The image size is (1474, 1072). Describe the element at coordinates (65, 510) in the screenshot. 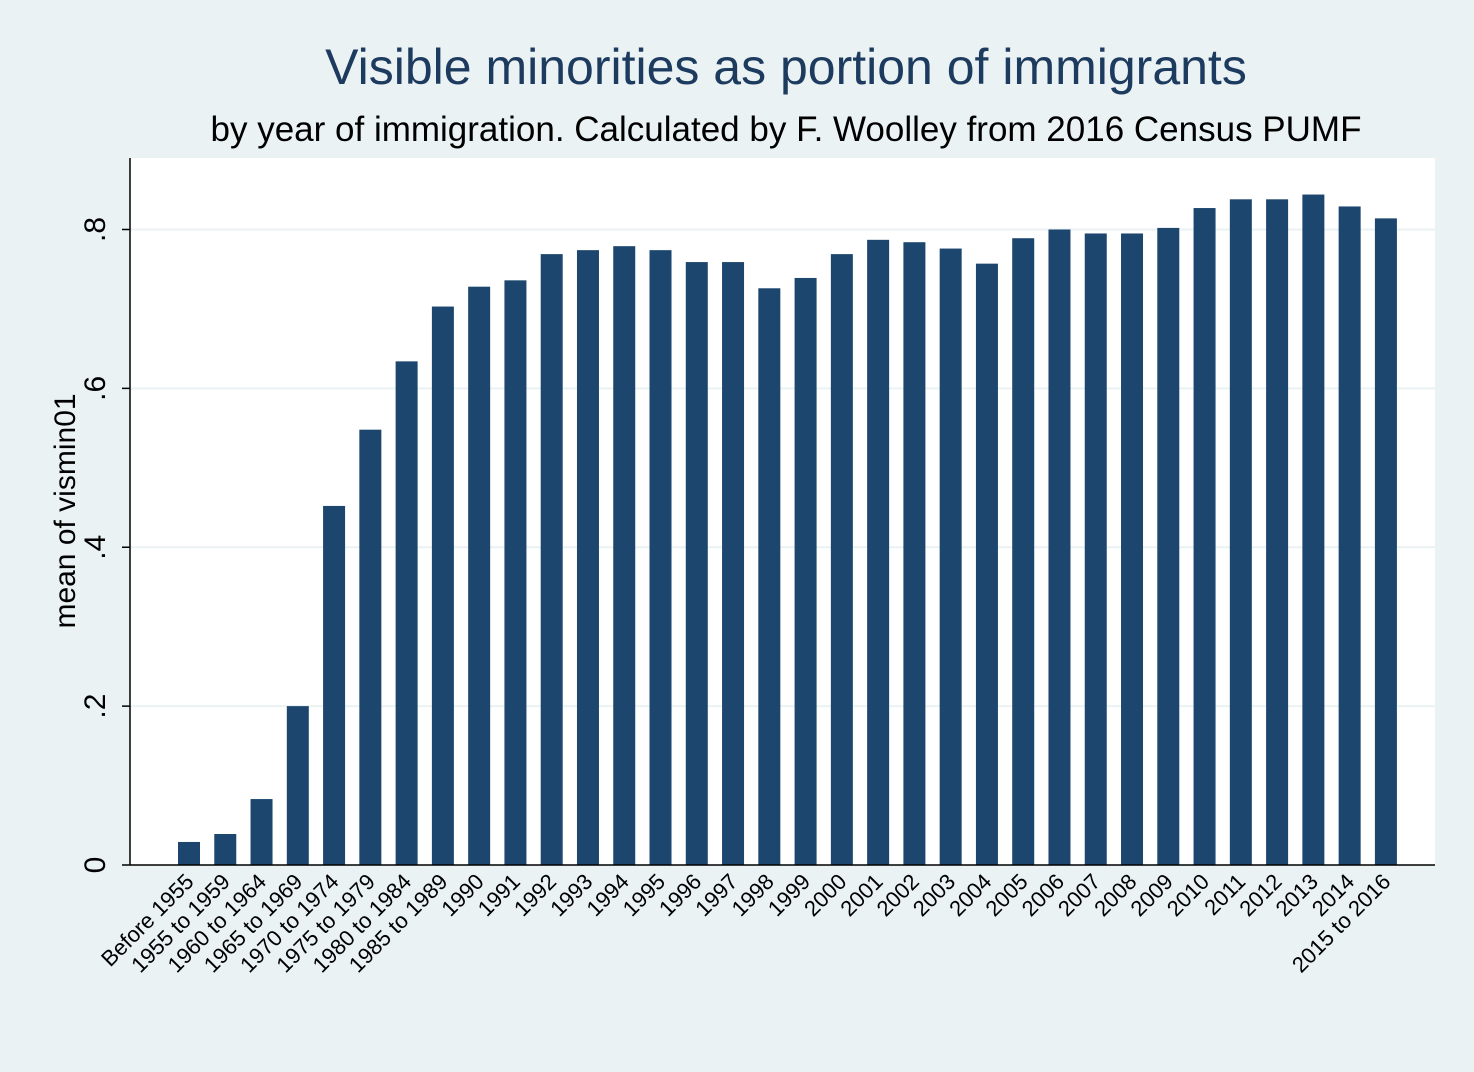

I see `y-axis-title: mean of vismin01` at that location.